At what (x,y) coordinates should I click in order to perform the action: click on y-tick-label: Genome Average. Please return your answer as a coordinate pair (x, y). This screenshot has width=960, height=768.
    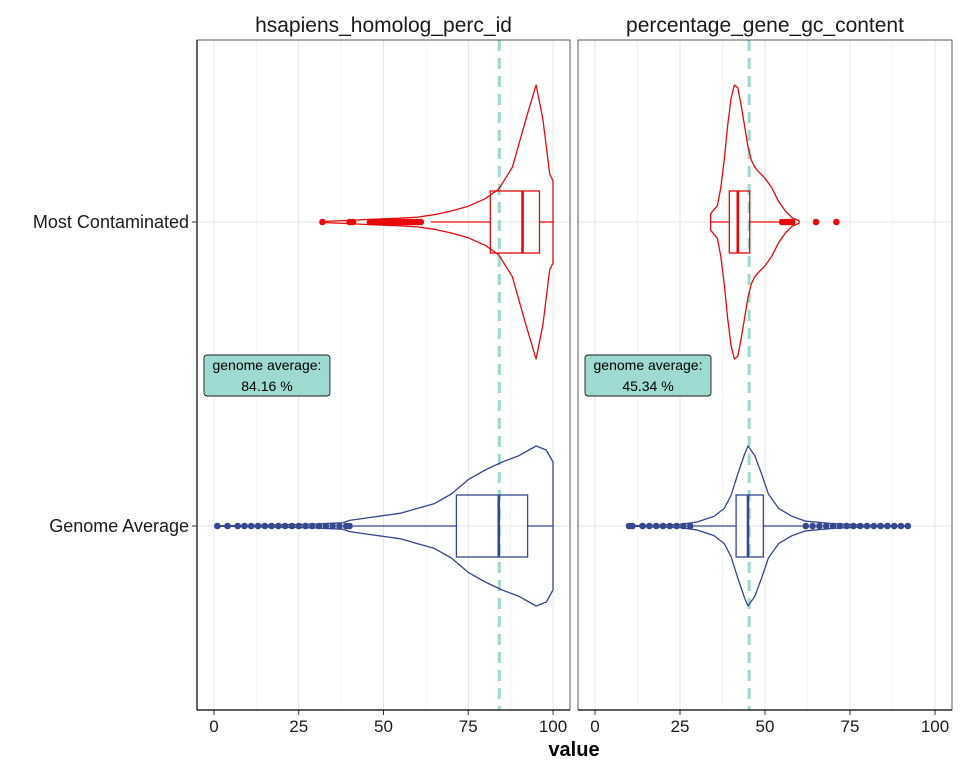
    Looking at the image, I should click on (119, 526).